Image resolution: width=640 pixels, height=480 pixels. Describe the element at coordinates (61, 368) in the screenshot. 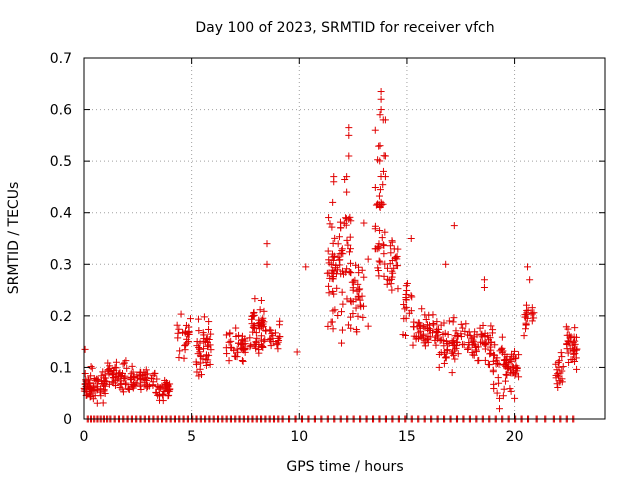

I see `y-tick-label: 0.1` at that location.